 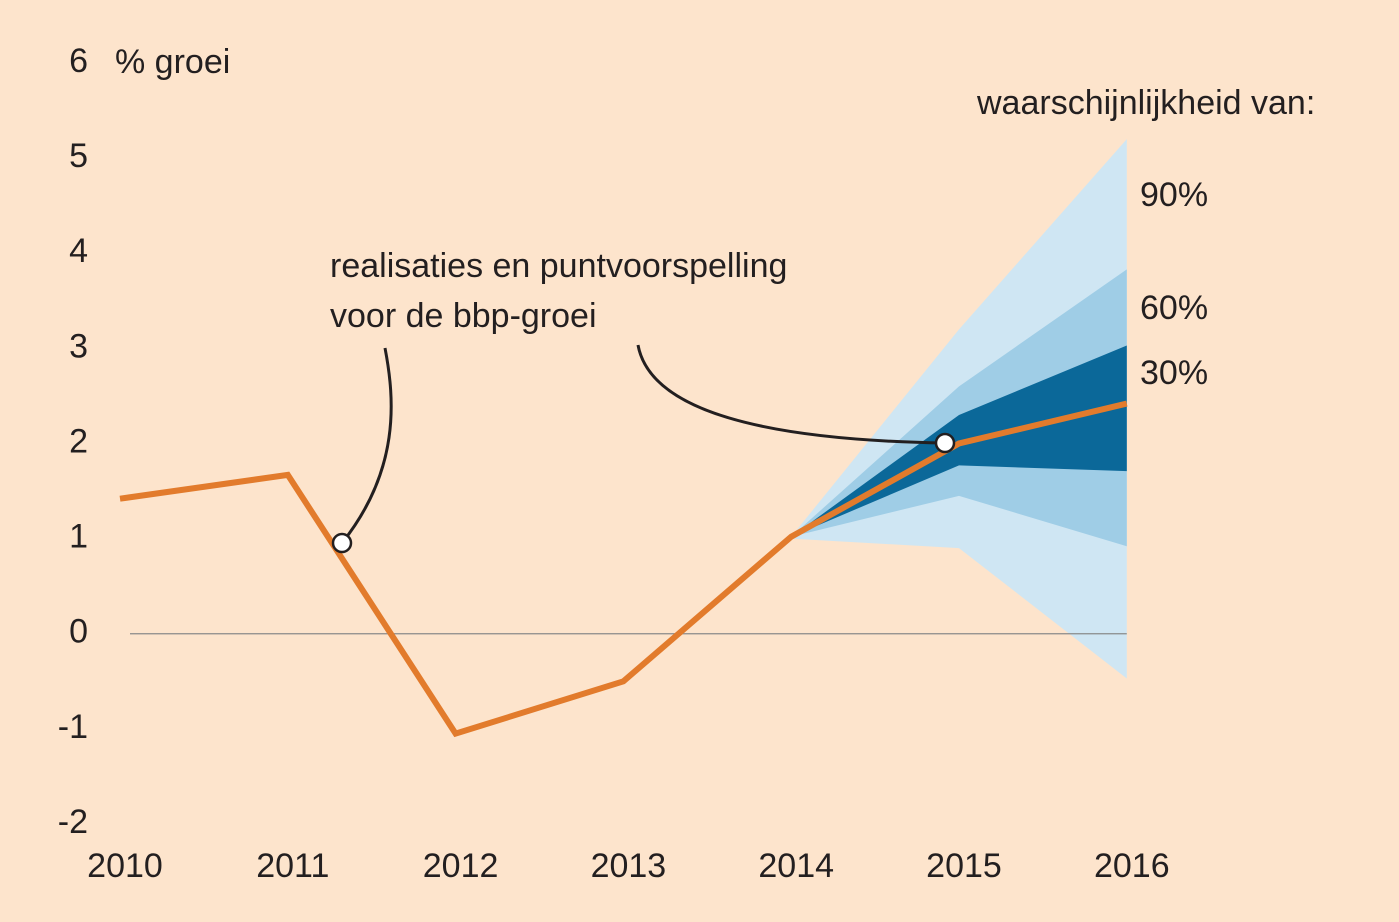 I want to click on x-tick-label: 2010, so click(x=125, y=866).